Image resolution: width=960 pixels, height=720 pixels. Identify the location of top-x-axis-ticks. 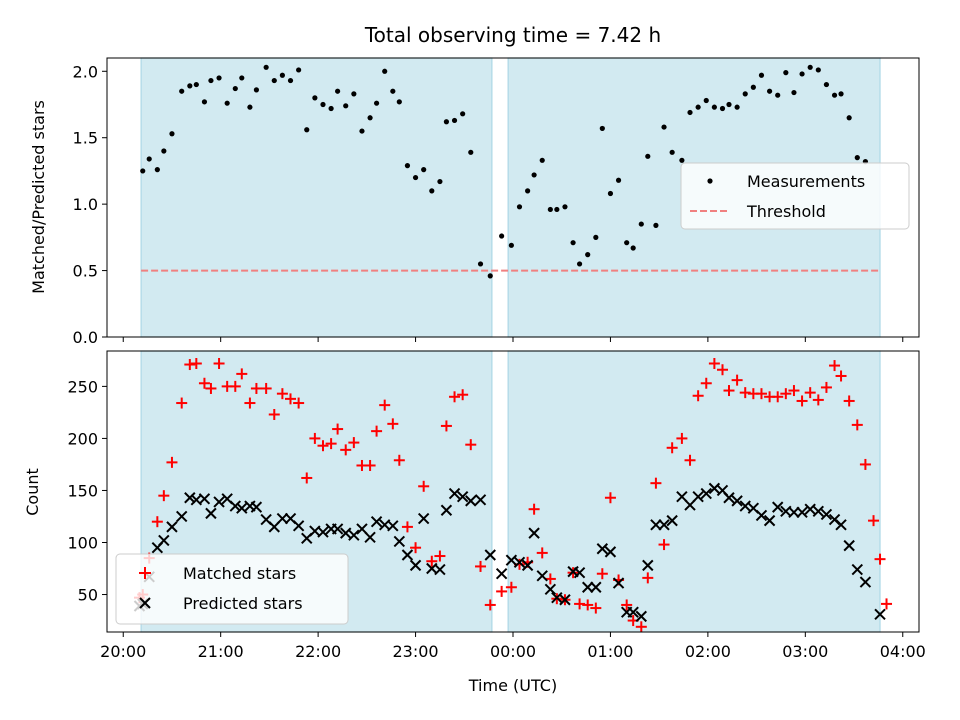
(513, 339).